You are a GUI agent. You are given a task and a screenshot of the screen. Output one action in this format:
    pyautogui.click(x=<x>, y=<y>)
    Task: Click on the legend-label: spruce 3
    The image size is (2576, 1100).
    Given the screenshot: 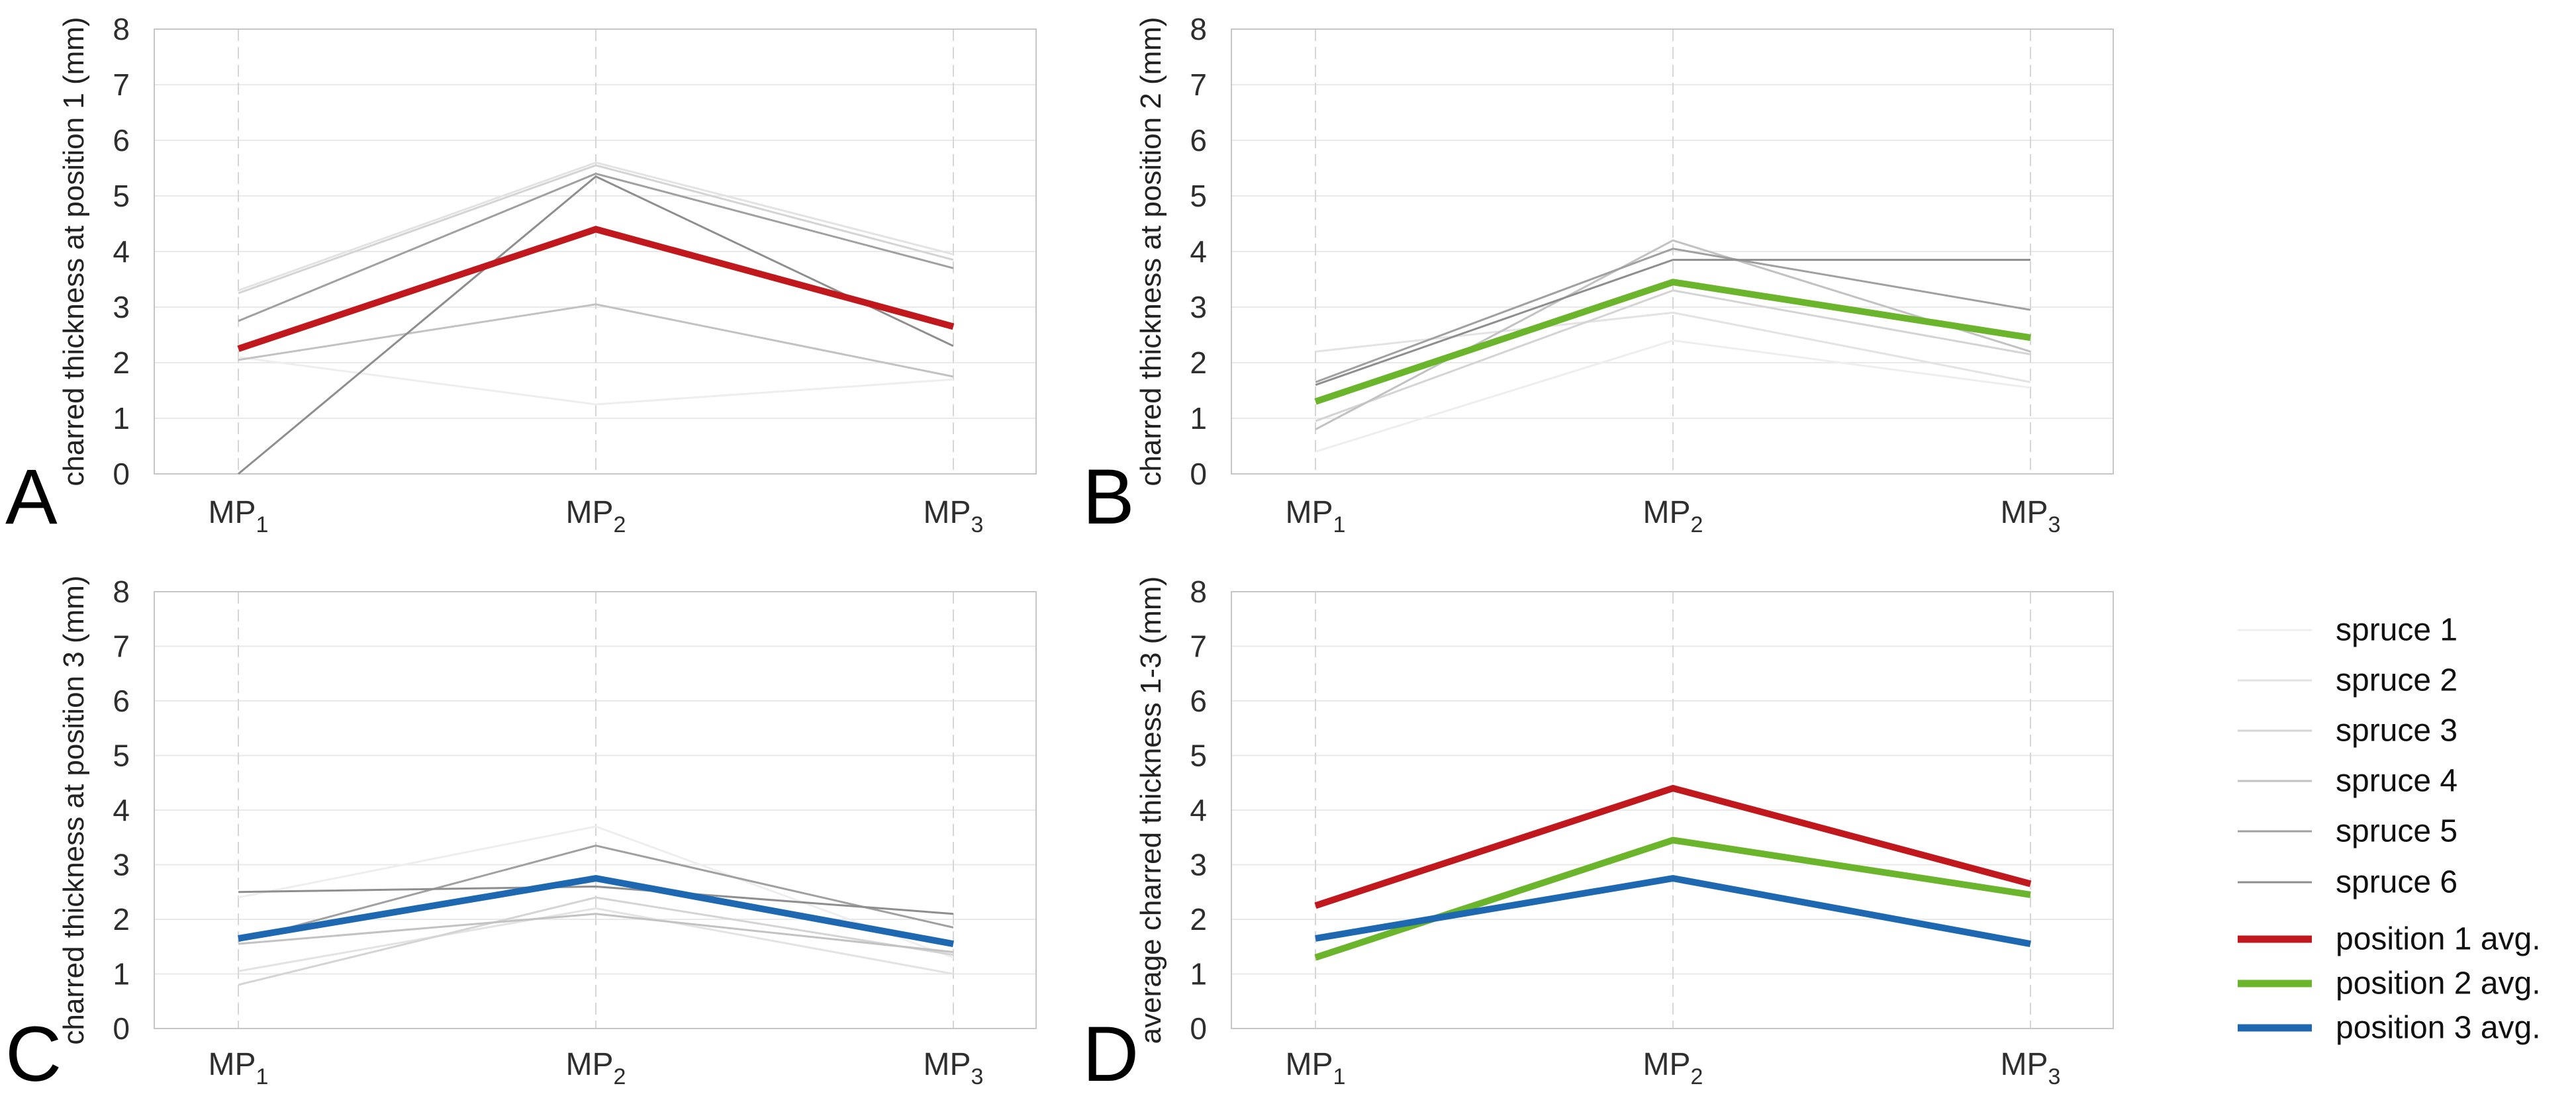 What is the action you would take?
    pyautogui.click(x=2397, y=731)
    